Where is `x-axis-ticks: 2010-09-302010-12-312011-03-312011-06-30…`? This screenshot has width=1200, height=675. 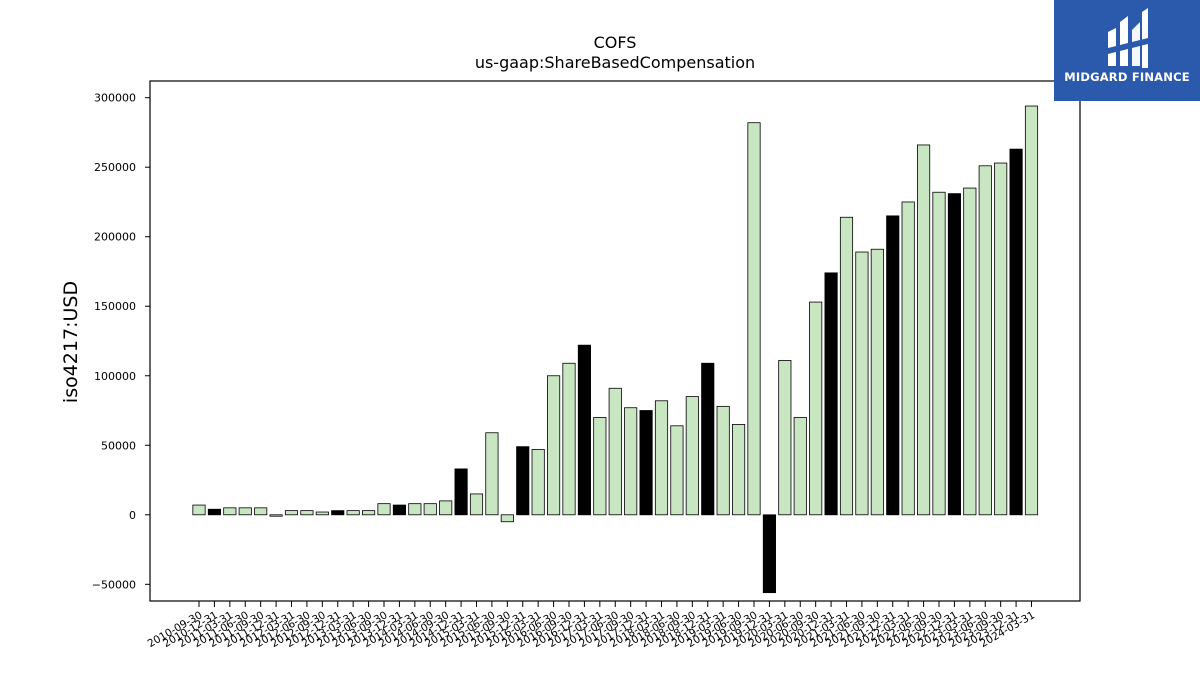 x-axis-ticks: 2010-09-302010-12-312011-03-312011-06-30… is located at coordinates (591, 625).